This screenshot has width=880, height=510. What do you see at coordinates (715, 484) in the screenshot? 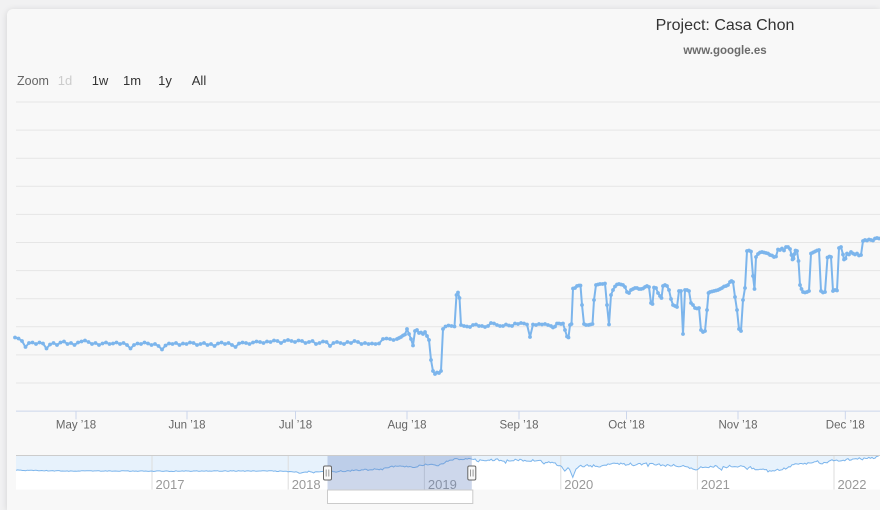
I see `svg-text: 2021` at bounding box center [715, 484].